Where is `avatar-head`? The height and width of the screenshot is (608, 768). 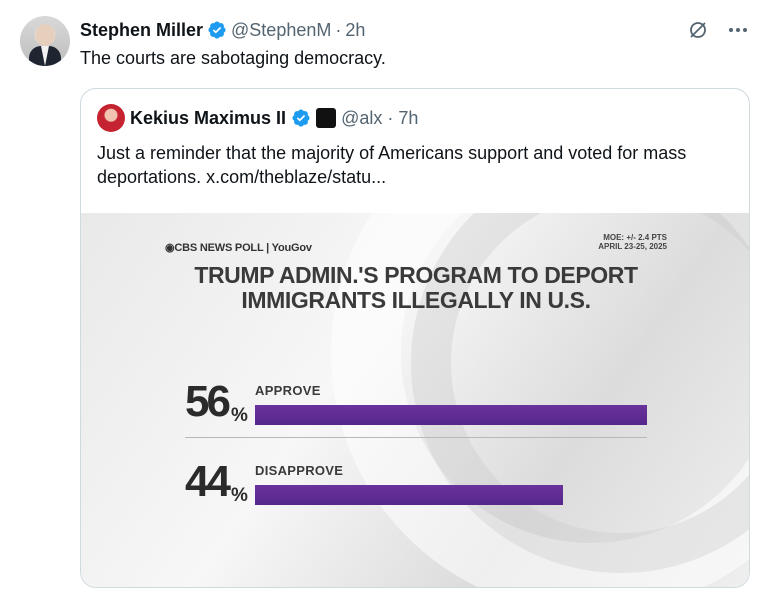 avatar-head is located at coordinates (45, 35).